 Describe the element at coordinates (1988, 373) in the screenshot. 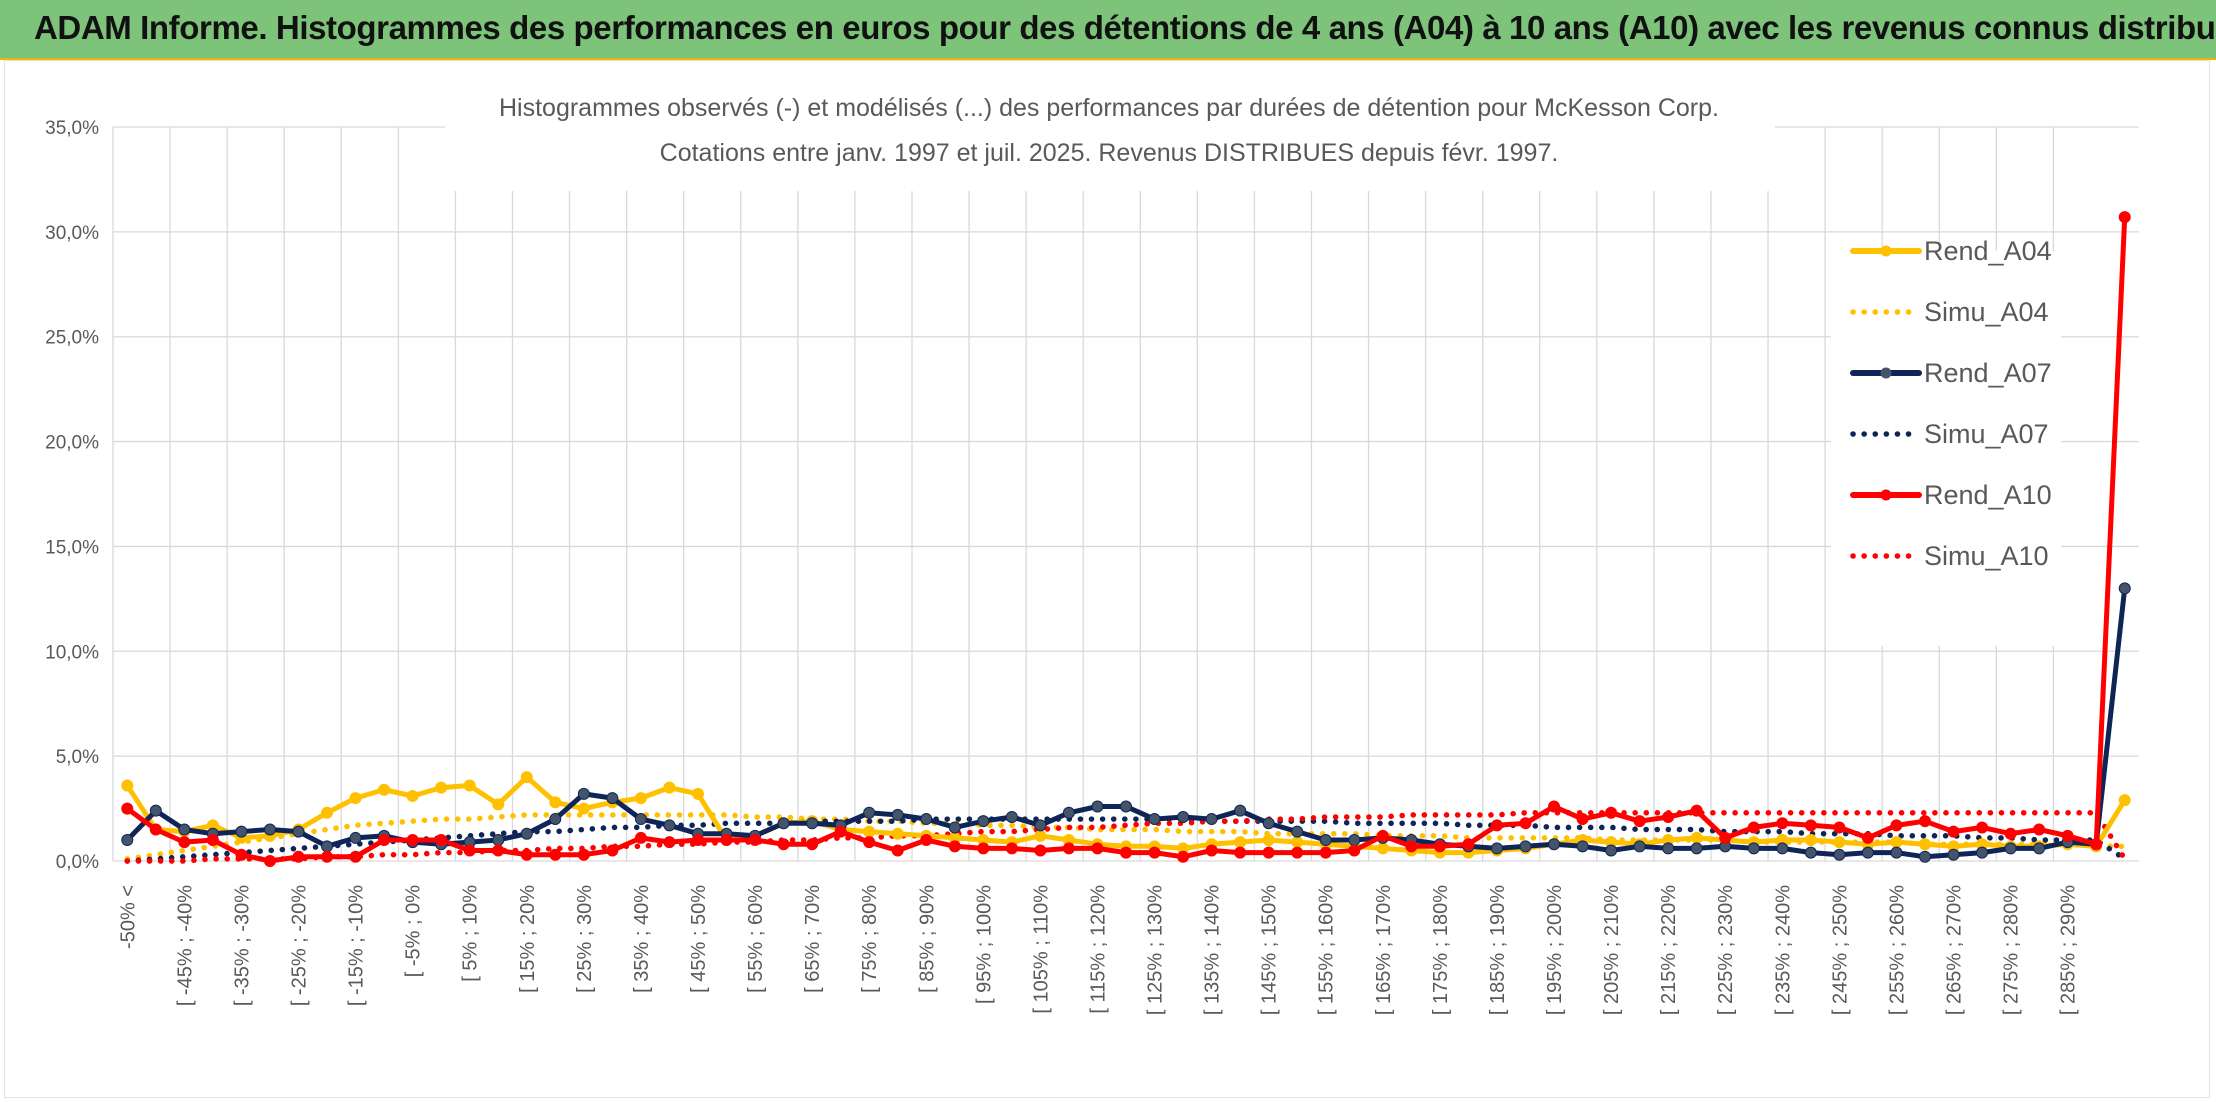

I see `legend-label-rend_a07: Rend_A07` at that location.